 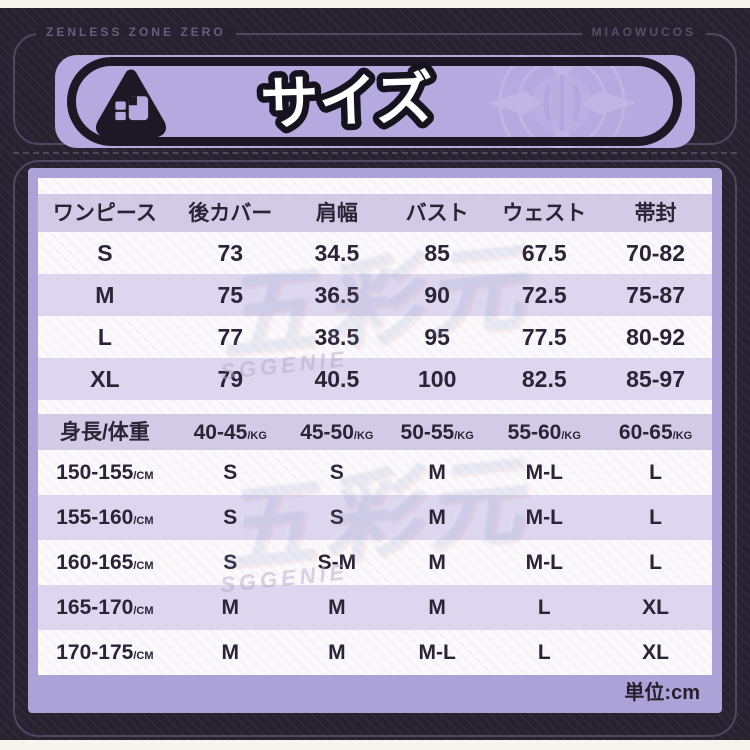 I want to click on height-range: 165-170/CM, so click(x=105, y=607).